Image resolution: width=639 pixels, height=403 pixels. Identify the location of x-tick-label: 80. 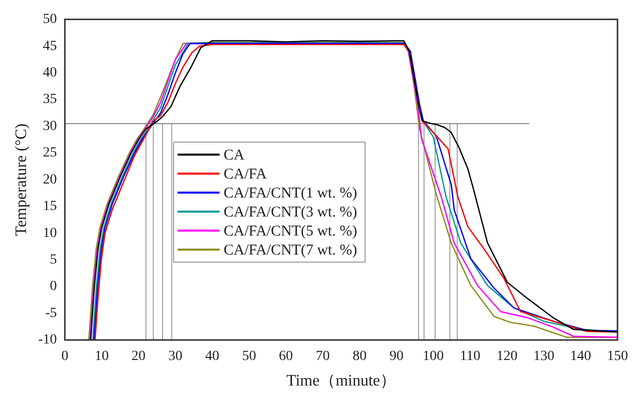
(359, 356).